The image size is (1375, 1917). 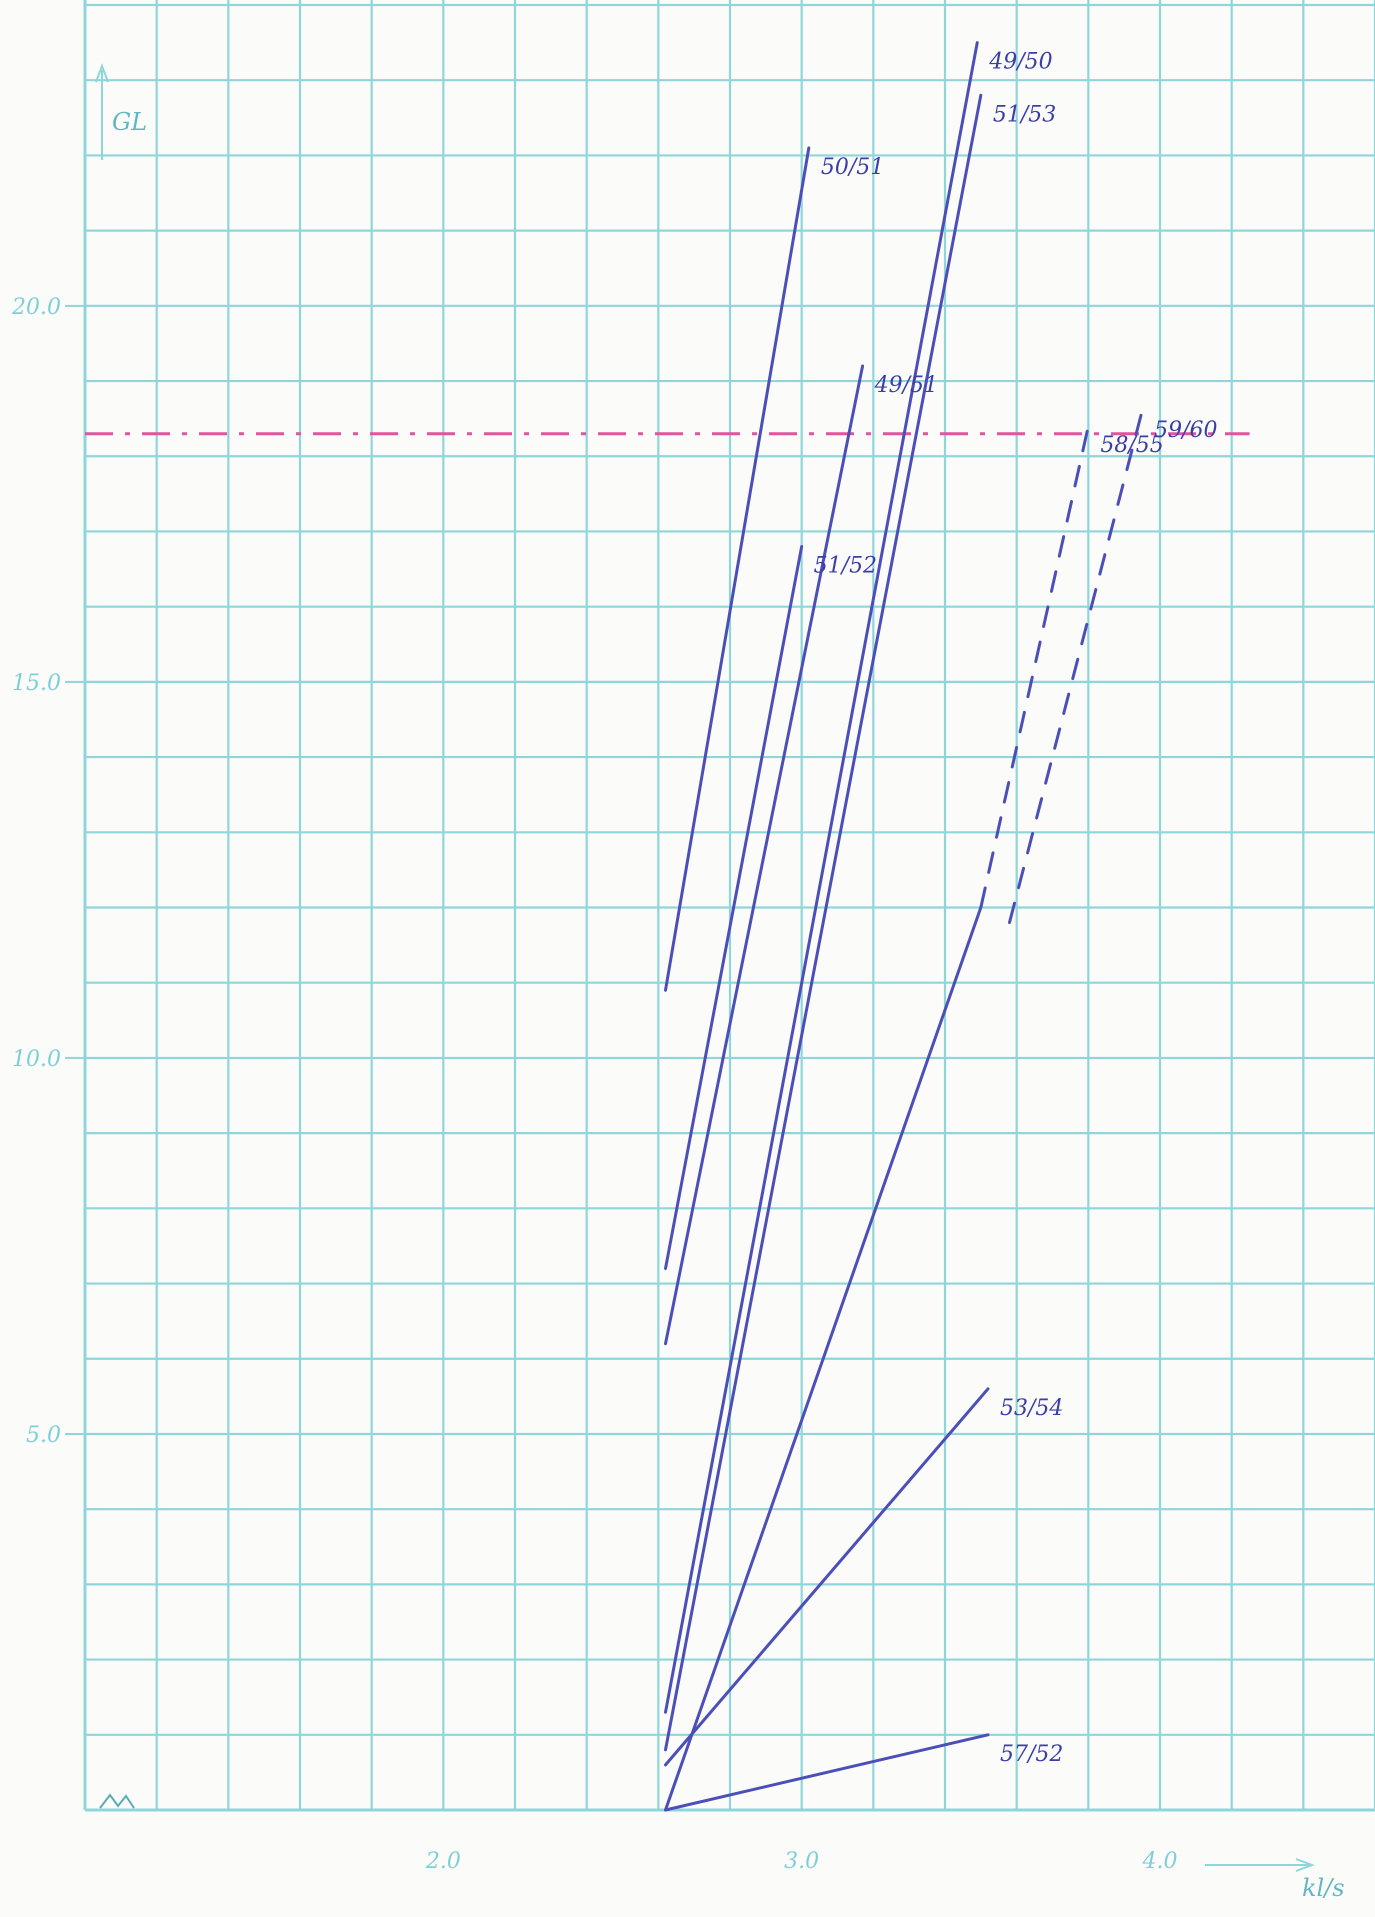 I want to click on x-axis-label: kl/s, so click(x=1323, y=1888).